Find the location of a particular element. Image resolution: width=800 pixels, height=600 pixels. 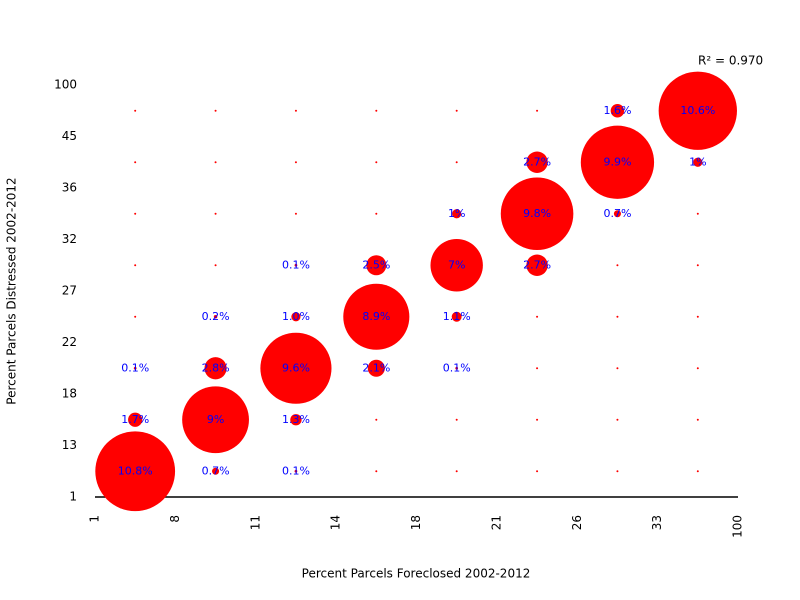

value-label: 1.6% is located at coordinates (617, 110).